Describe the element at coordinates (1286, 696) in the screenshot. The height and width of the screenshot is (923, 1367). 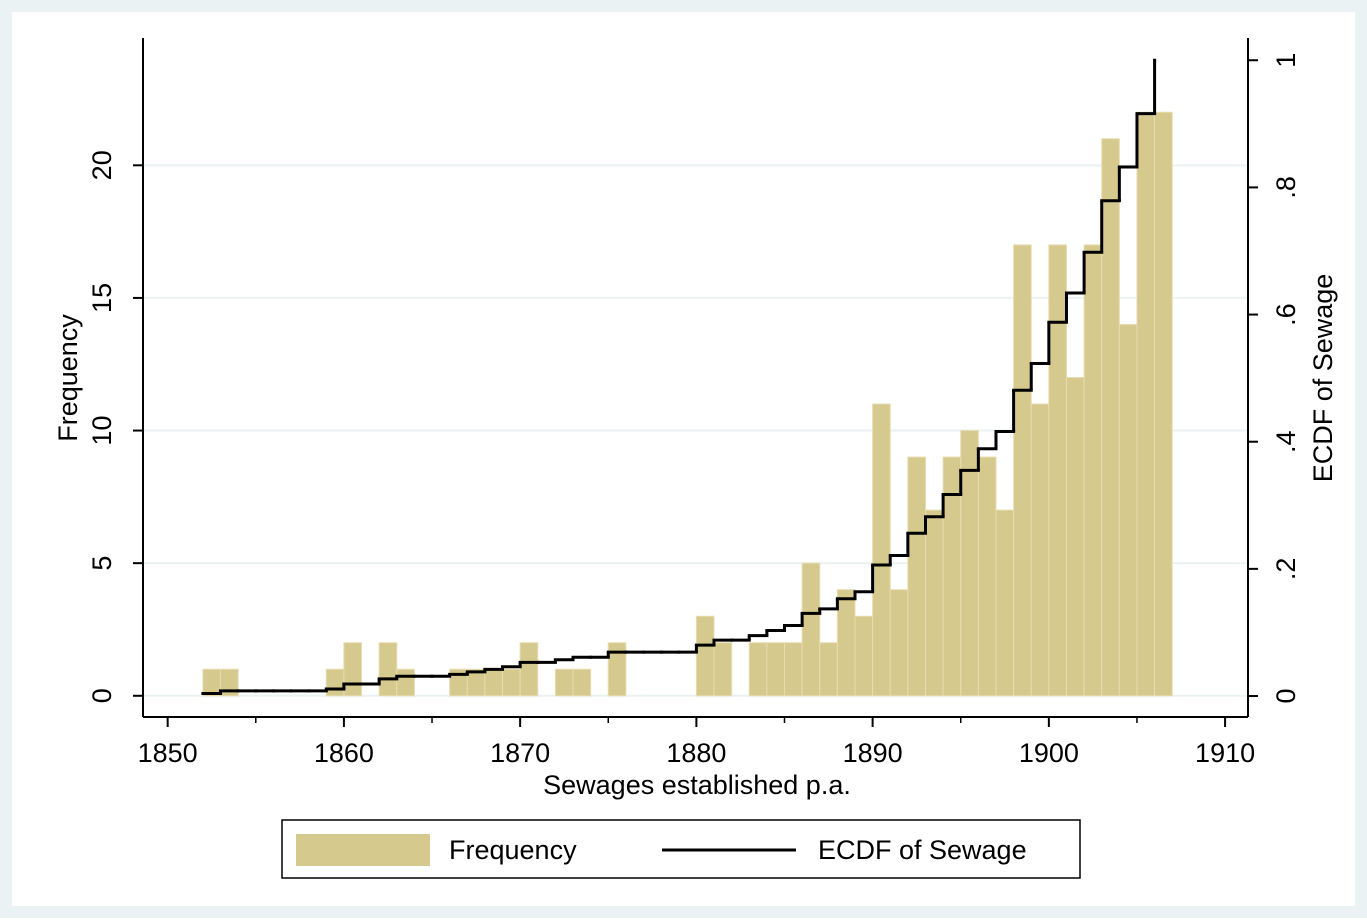
I see `y2-tick-label: 0` at that location.